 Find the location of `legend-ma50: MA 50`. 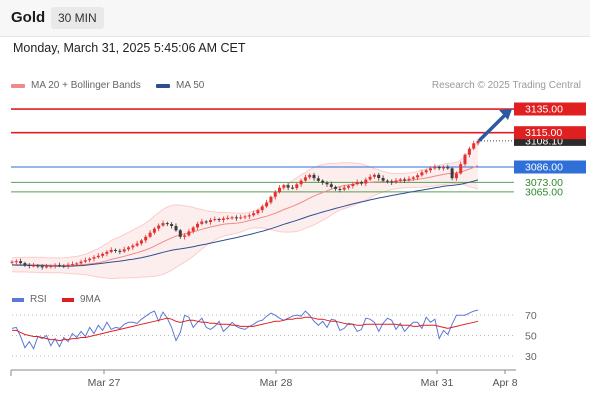

legend-ma50: MA 50 is located at coordinates (180, 85).